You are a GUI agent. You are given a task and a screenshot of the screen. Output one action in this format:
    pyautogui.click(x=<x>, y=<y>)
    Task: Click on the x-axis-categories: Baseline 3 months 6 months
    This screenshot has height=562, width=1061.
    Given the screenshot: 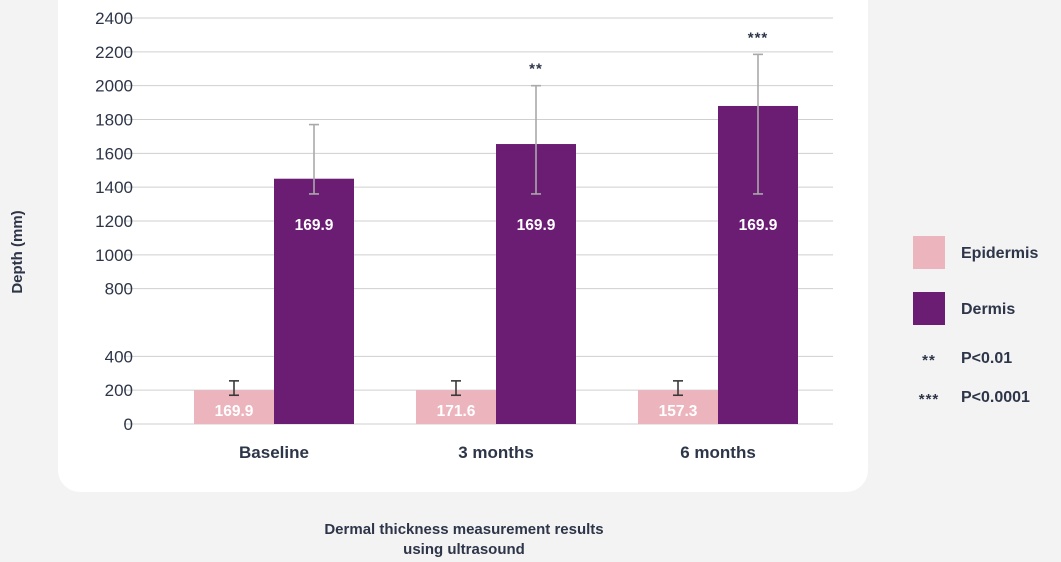 What is the action you would take?
    pyautogui.click(x=497, y=452)
    